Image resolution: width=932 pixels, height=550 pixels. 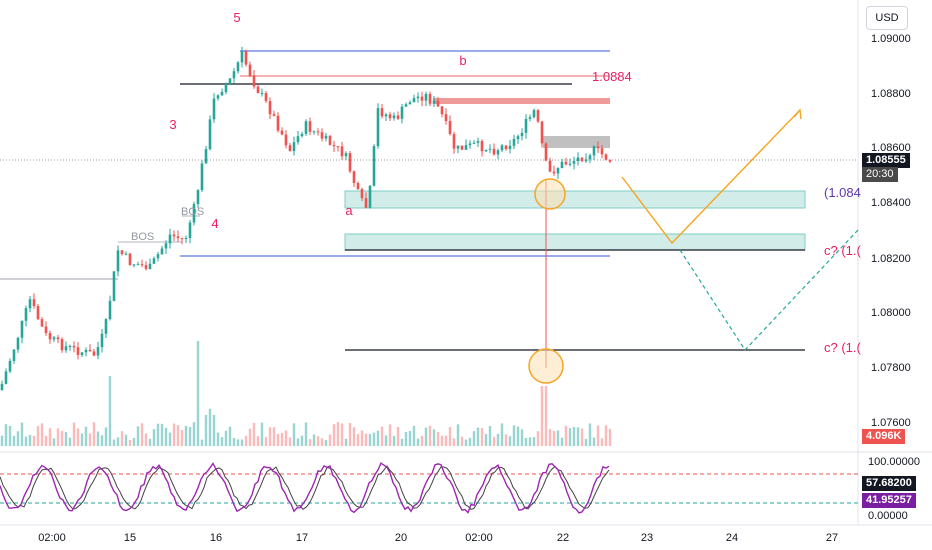 I want to click on projection-dashed, so click(x=769, y=290).